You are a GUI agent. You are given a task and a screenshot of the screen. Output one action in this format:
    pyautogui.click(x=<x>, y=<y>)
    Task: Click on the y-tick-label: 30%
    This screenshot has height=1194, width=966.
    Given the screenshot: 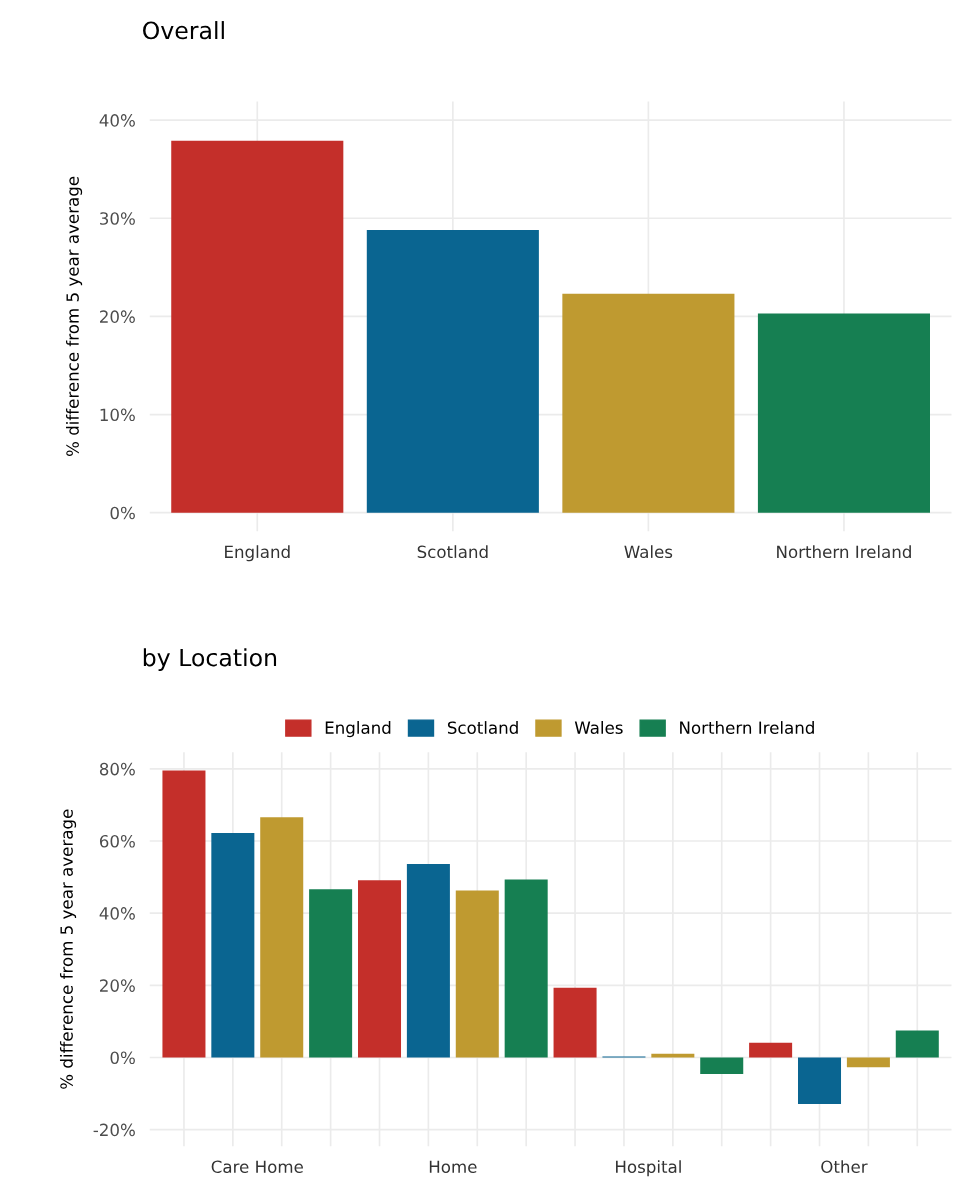 What is the action you would take?
    pyautogui.click(x=117, y=218)
    